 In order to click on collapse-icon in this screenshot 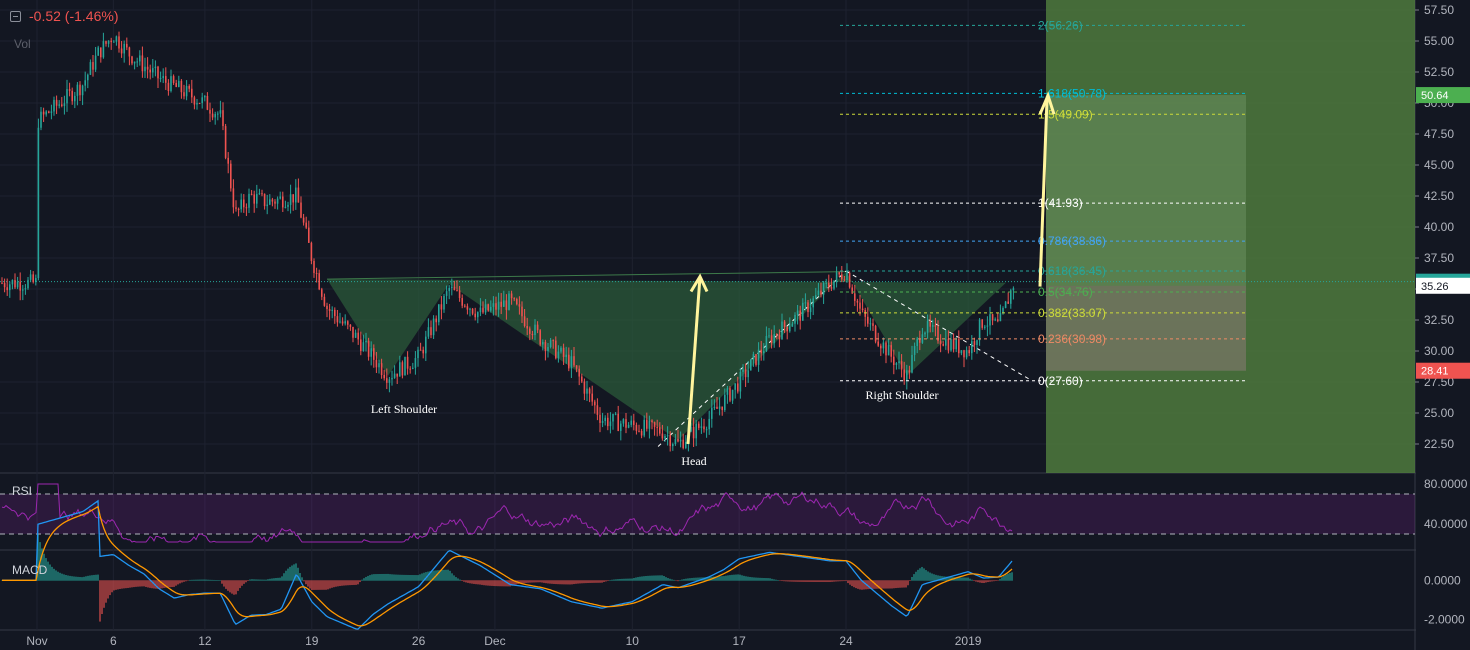, I will do `click(15, 16)`.